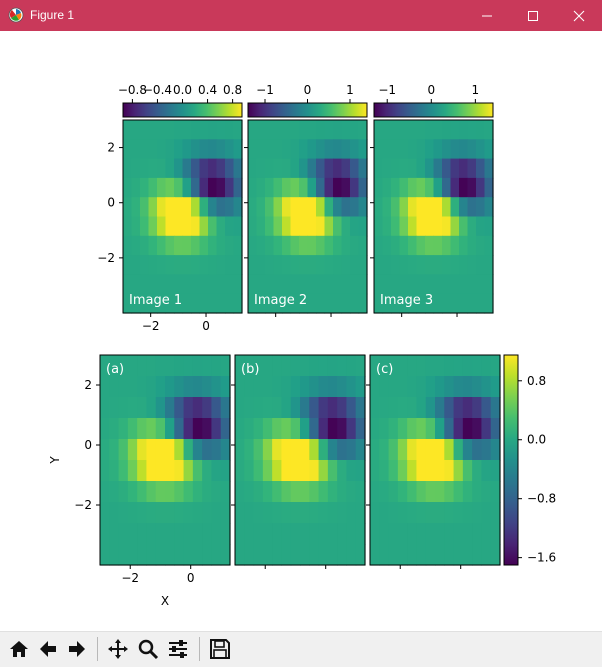 The width and height of the screenshot is (602, 667). What do you see at coordinates (487, 15) in the screenshot?
I see `minimize-button` at bounding box center [487, 15].